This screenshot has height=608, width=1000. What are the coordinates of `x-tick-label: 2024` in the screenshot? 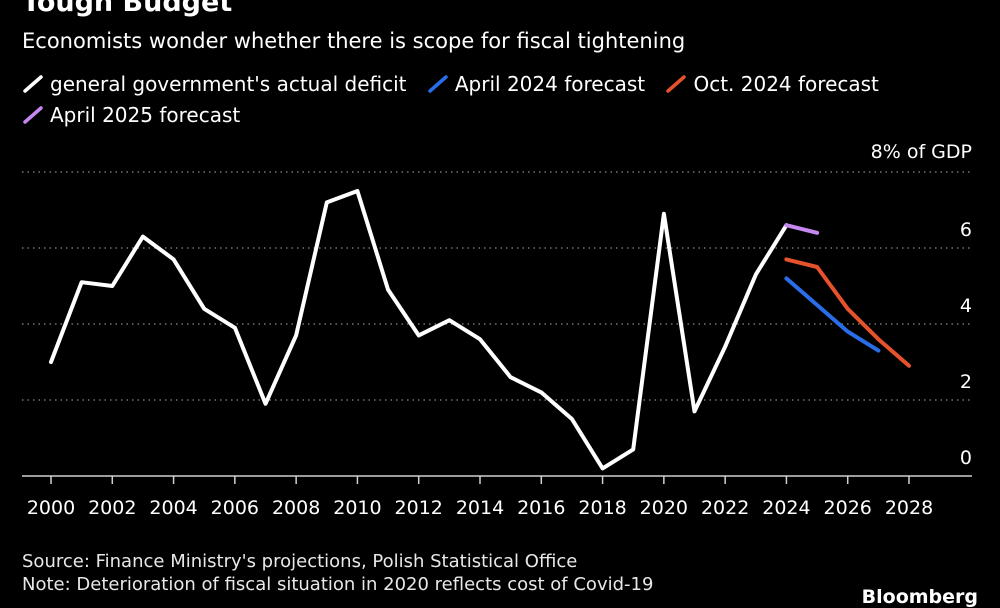 It's located at (786, 508).